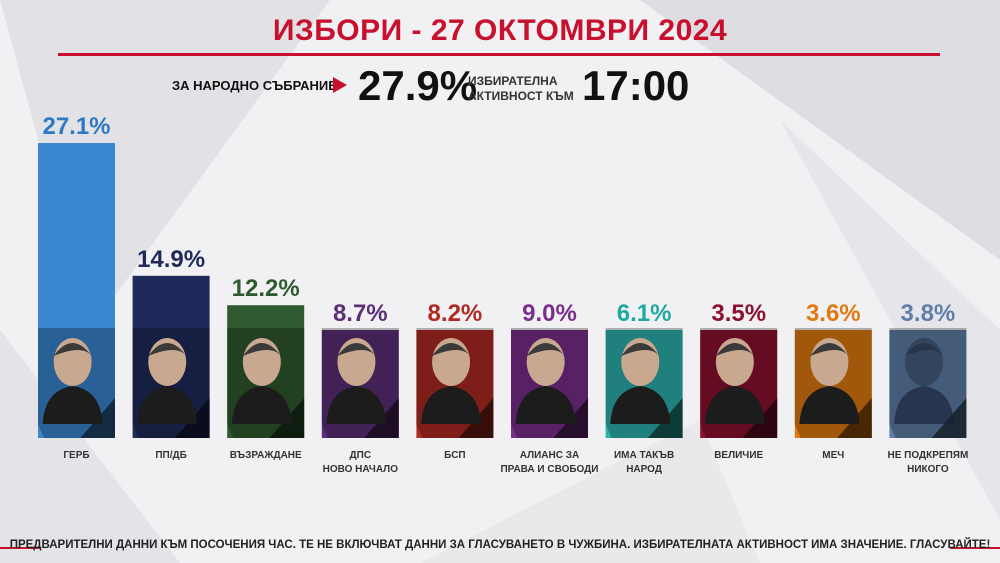  I want to click on value-label: 12.2%, so click(266, 288).